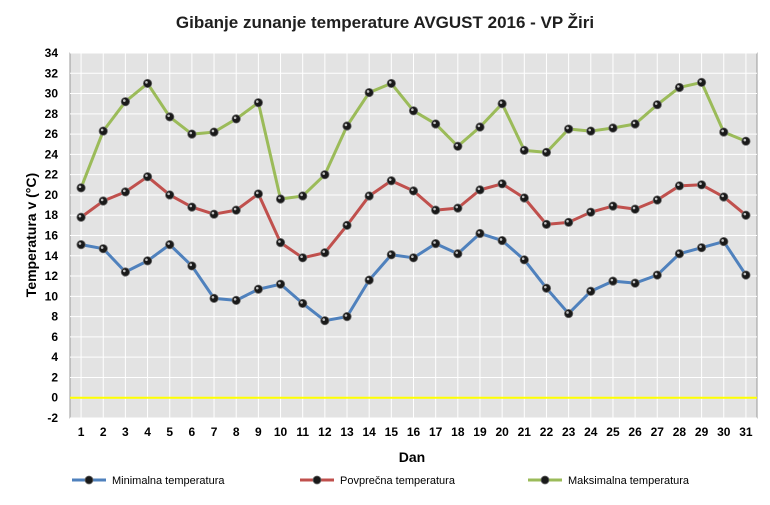 The image size is (770, 505). I want to click on x-tick-label: 20, so click(502, 432).